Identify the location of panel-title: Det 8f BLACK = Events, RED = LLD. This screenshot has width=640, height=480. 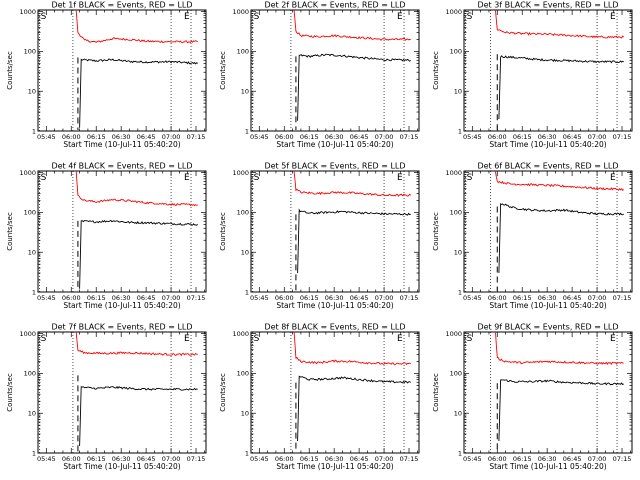
(334, 327).